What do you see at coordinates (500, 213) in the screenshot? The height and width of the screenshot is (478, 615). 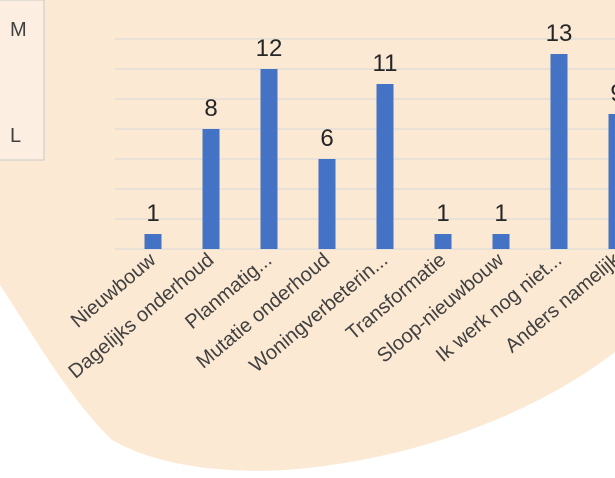 I see `data-label-6: 1` at bounding box center [500, 213].